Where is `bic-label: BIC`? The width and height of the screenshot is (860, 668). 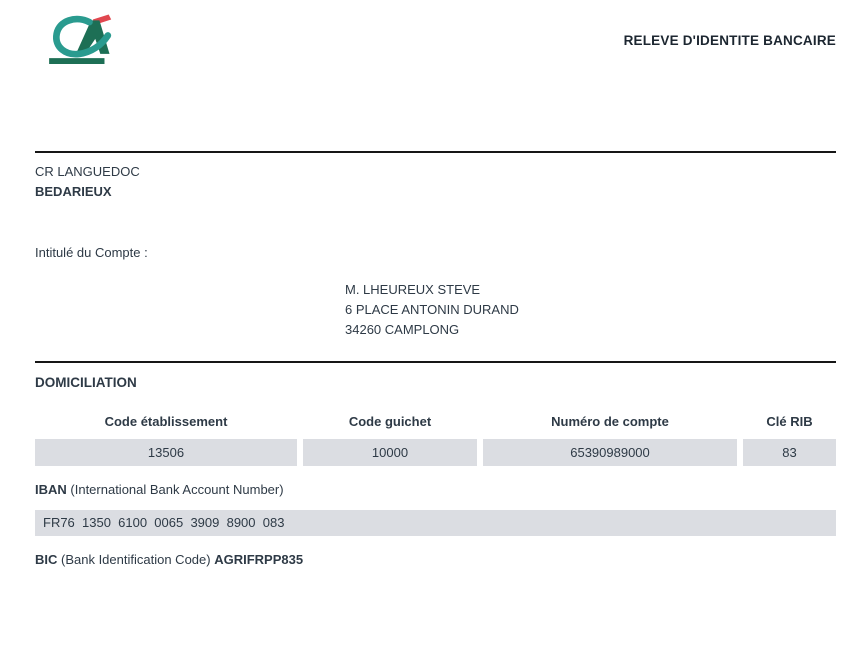 bic-label: BIC is located at coordinates (46, 559).